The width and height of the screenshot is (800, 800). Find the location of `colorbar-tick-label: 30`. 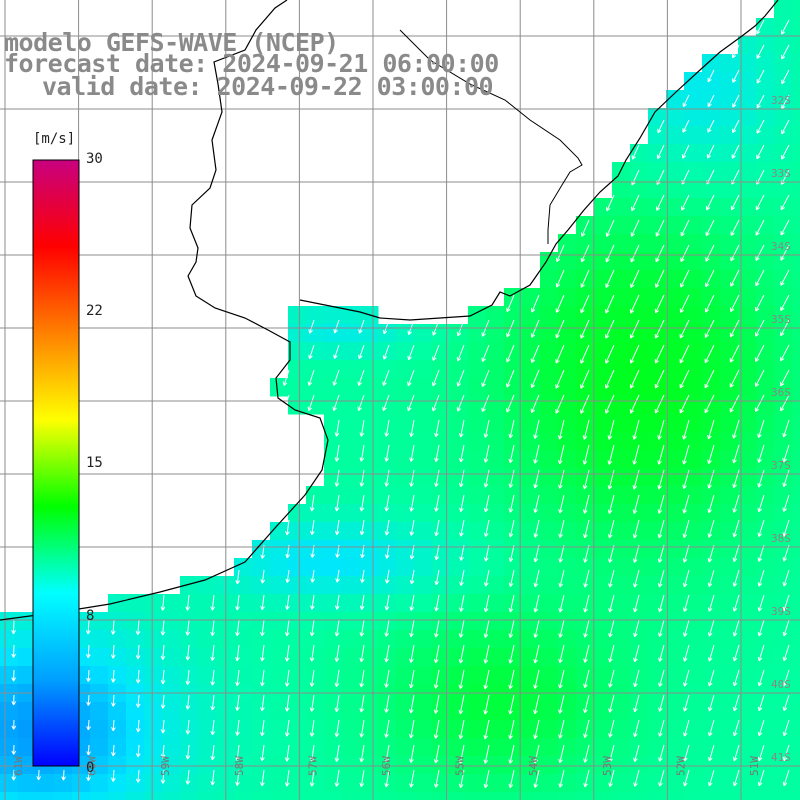

colorbar-tick-label: 30 is located at coordinates (94, 159).